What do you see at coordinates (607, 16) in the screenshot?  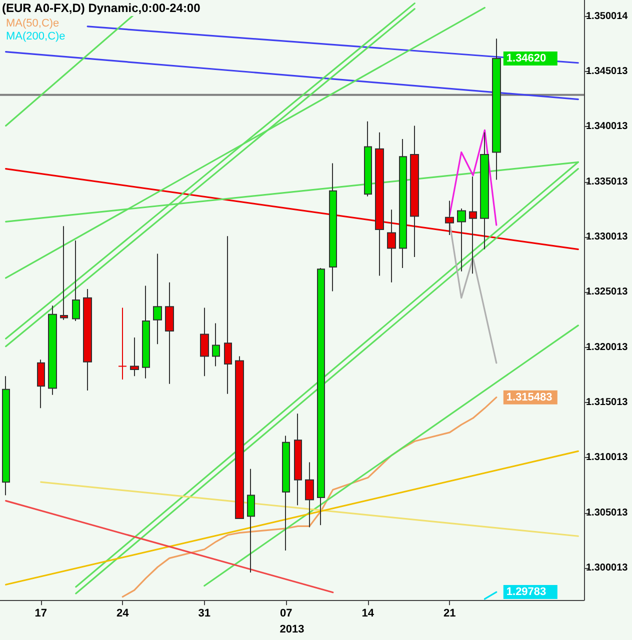 I see `y-tick-label: 1.350014` at bounding box center [607, 16].